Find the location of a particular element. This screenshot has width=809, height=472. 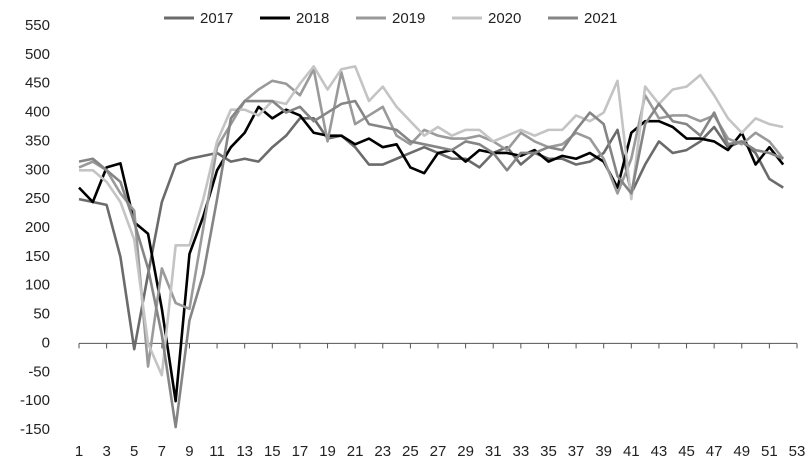

x-tick-label: 27 is located at coordinates (438, 451).